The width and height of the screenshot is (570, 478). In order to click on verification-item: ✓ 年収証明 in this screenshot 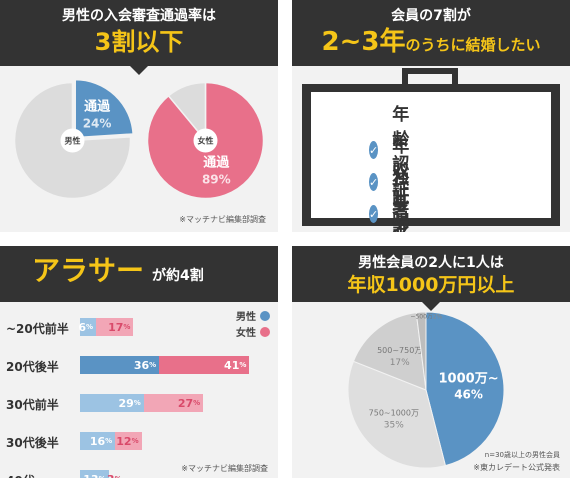, I will do `click(394, 182)`.